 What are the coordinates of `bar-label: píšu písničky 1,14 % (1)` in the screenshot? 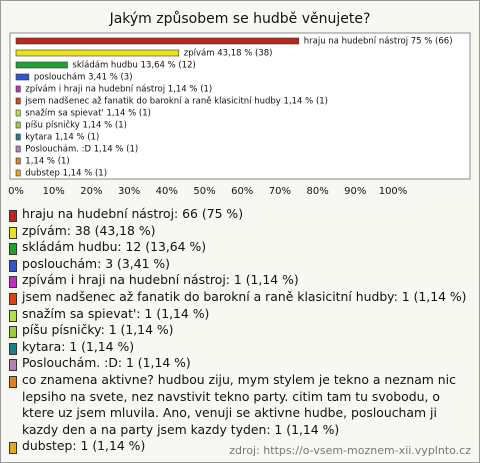 It's located at (76, 125).